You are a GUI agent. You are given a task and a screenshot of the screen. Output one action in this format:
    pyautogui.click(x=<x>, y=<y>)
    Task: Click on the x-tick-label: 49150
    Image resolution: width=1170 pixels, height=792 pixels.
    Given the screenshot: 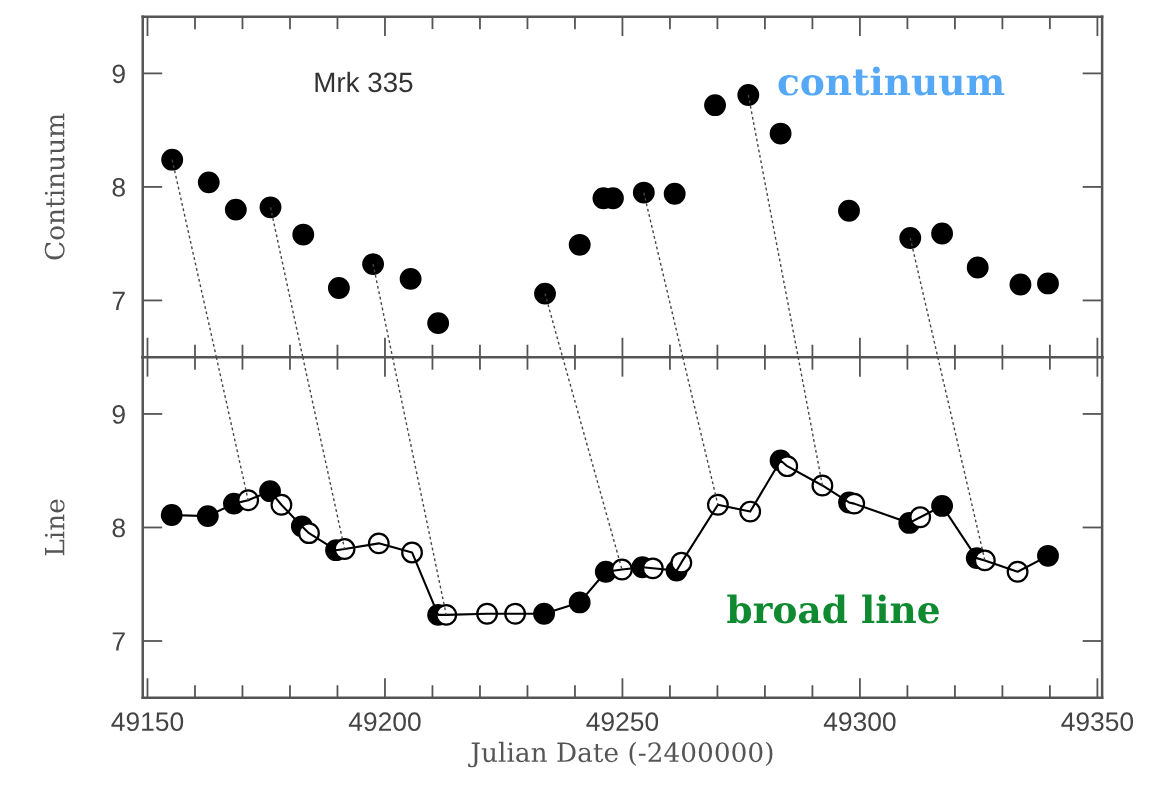 What is the action you would take?
    pyautogui.click(x=147, y=722)
    